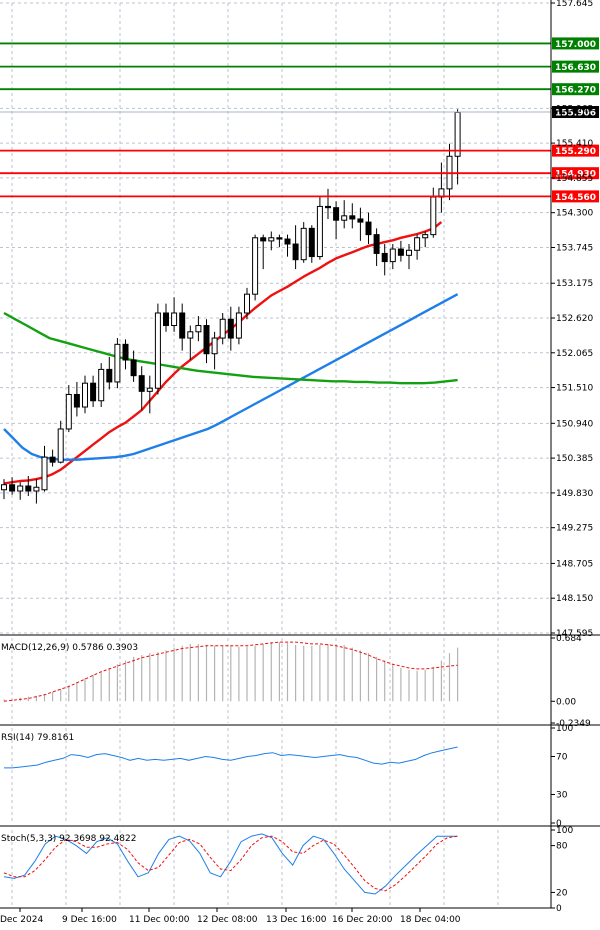 Image resolution: width=600 pixels, height=930 pixels. I want to click on stoch-panel: 100 80 20 0, so click(288, 870).